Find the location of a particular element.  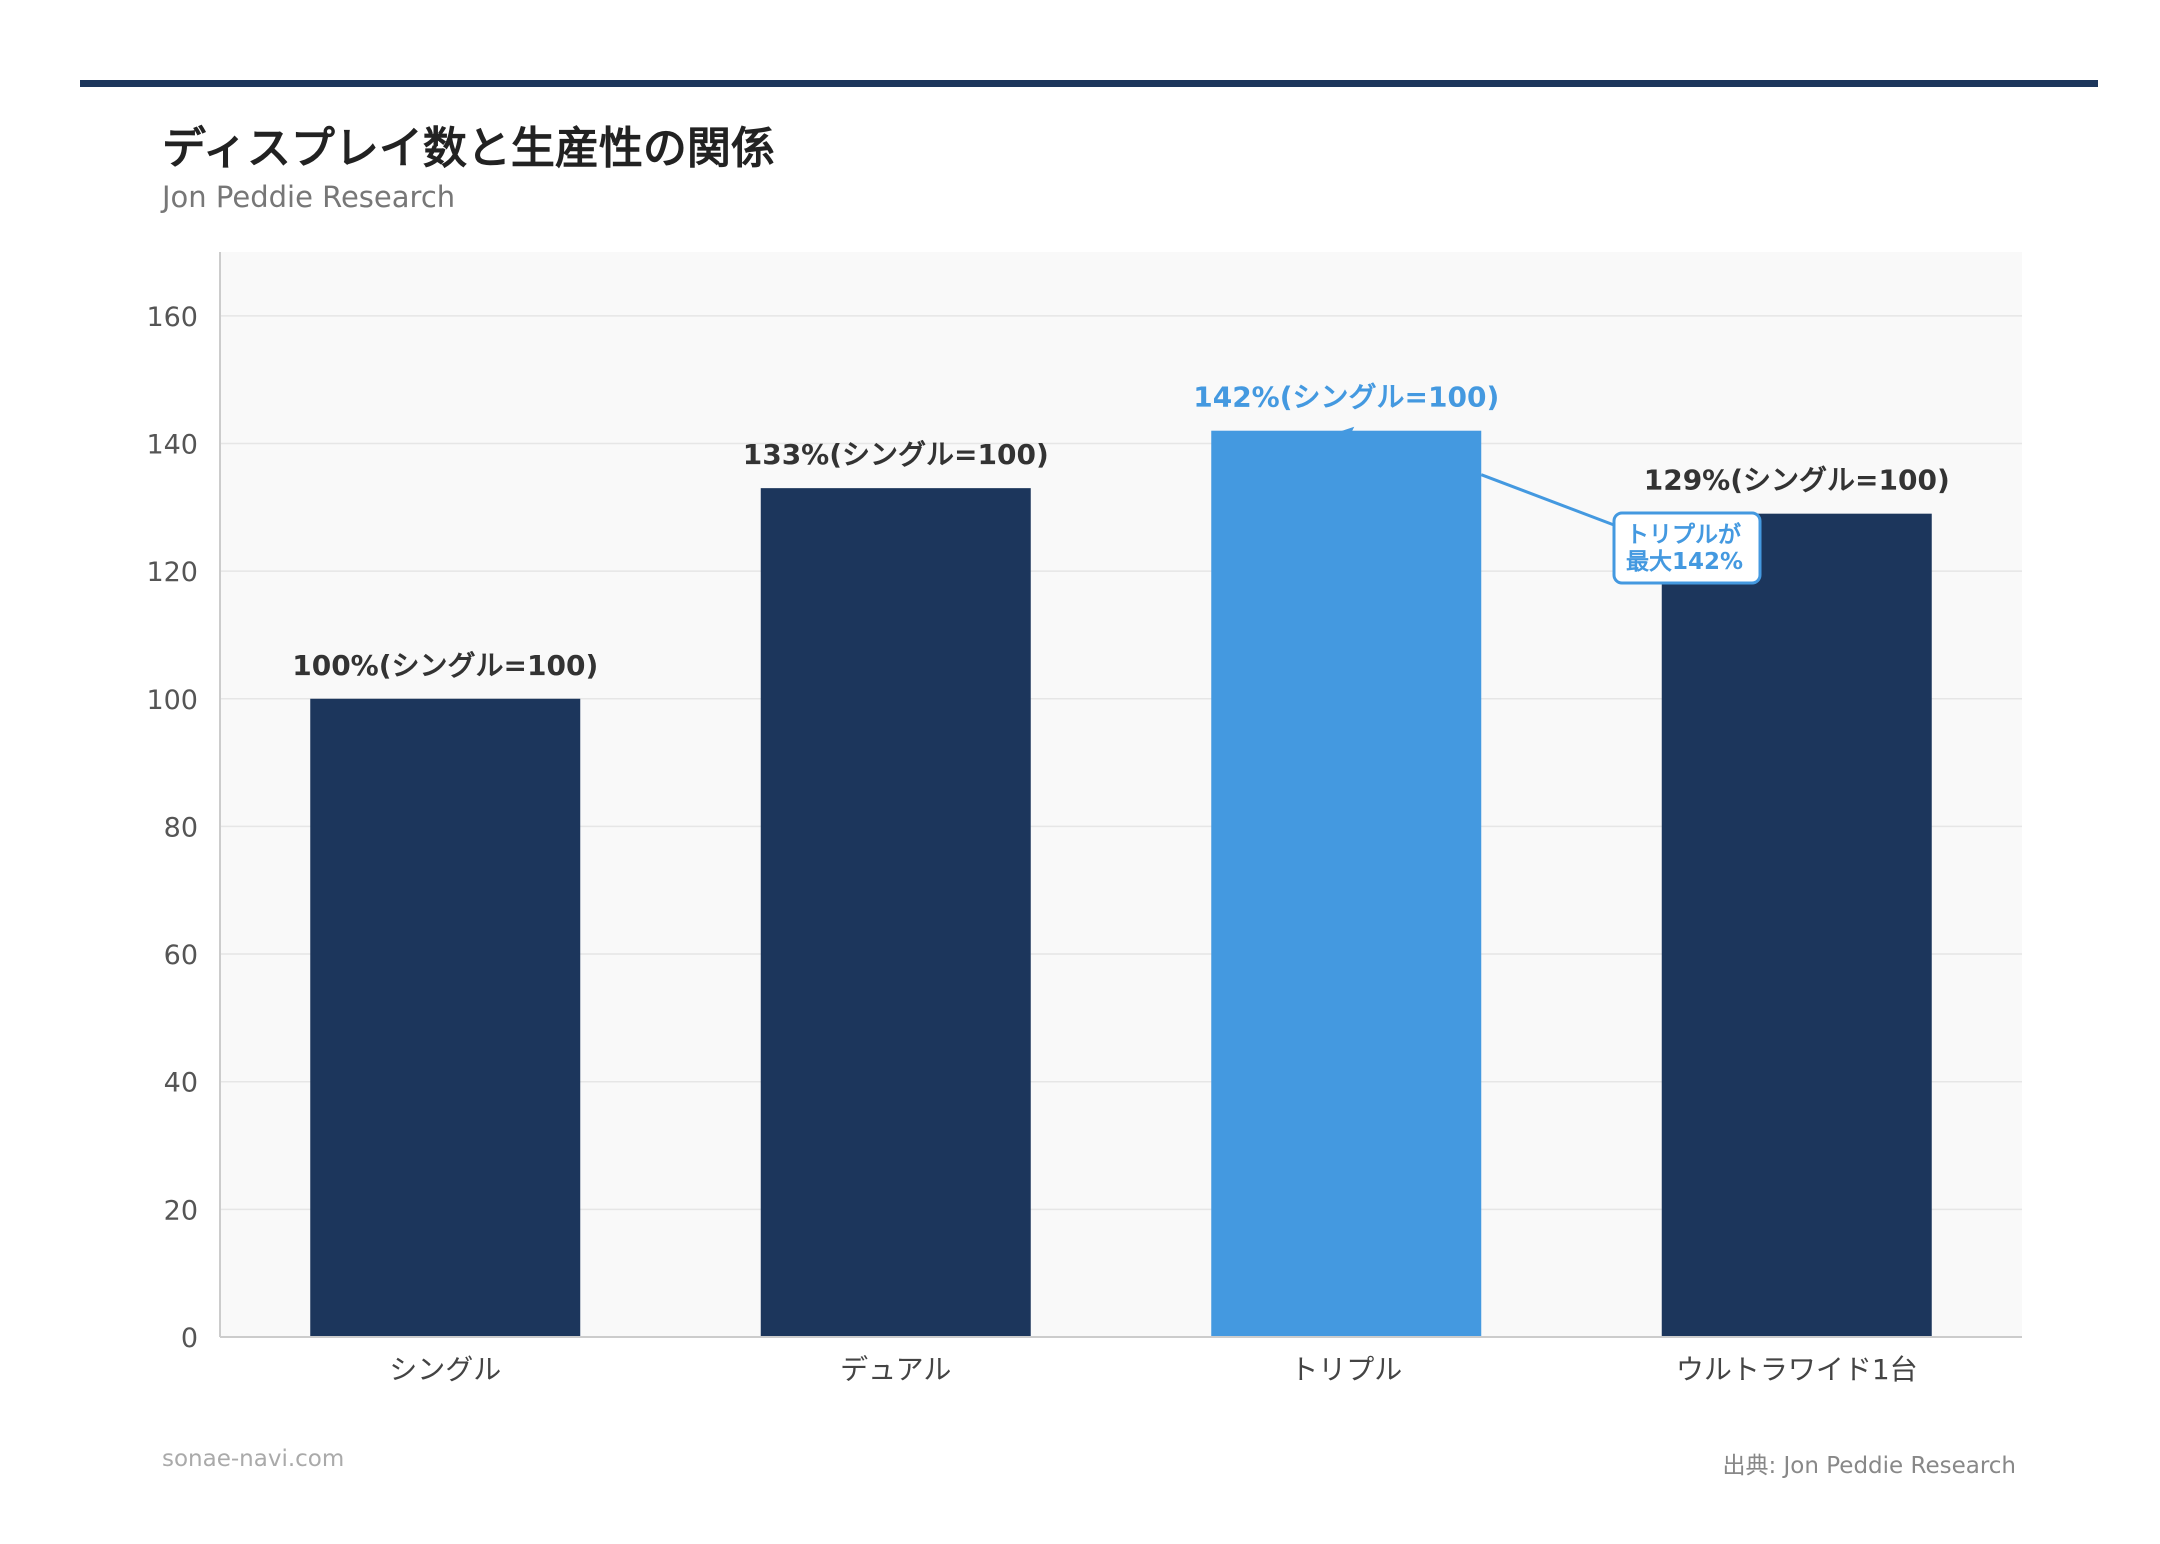

x-tick-label: ウルトラワイド1台 is located at coordinates (1797, 1369).